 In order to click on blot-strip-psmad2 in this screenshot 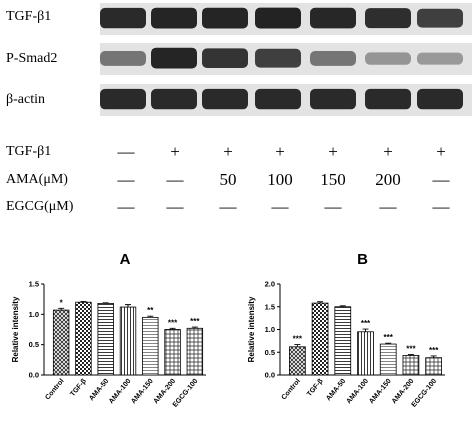, I will do `click(286, 59)`.